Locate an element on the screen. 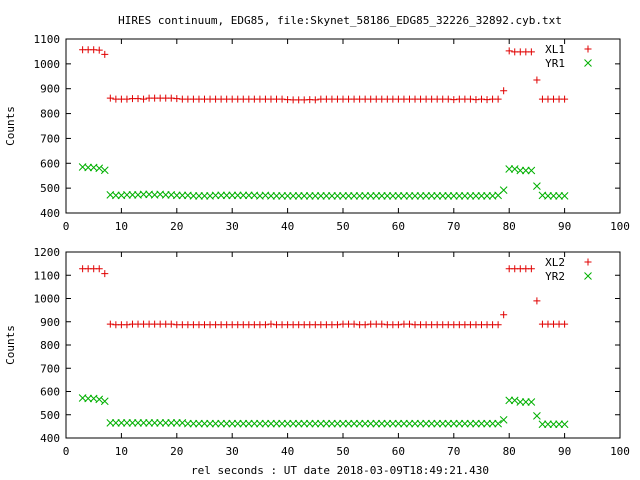 This screenshot has height=480, width=640. x-tick-label: 100 is located at coordinates (620, 226).